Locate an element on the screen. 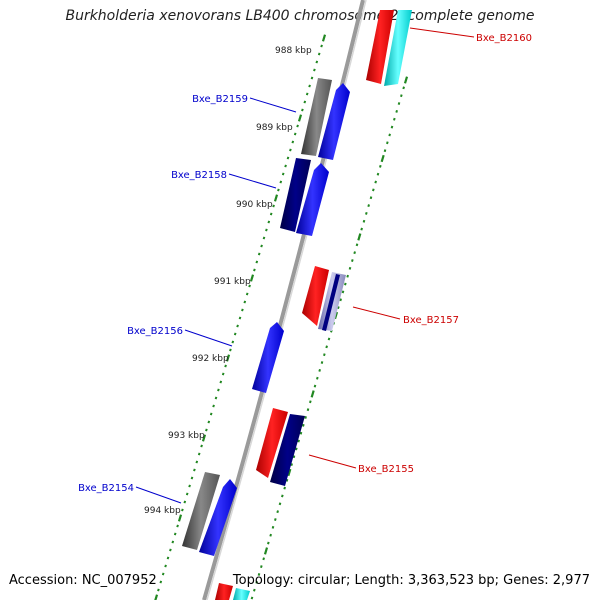 The image size is (600, 600). gene-bxe-b2155-navy is located at coordinates (287, 450).